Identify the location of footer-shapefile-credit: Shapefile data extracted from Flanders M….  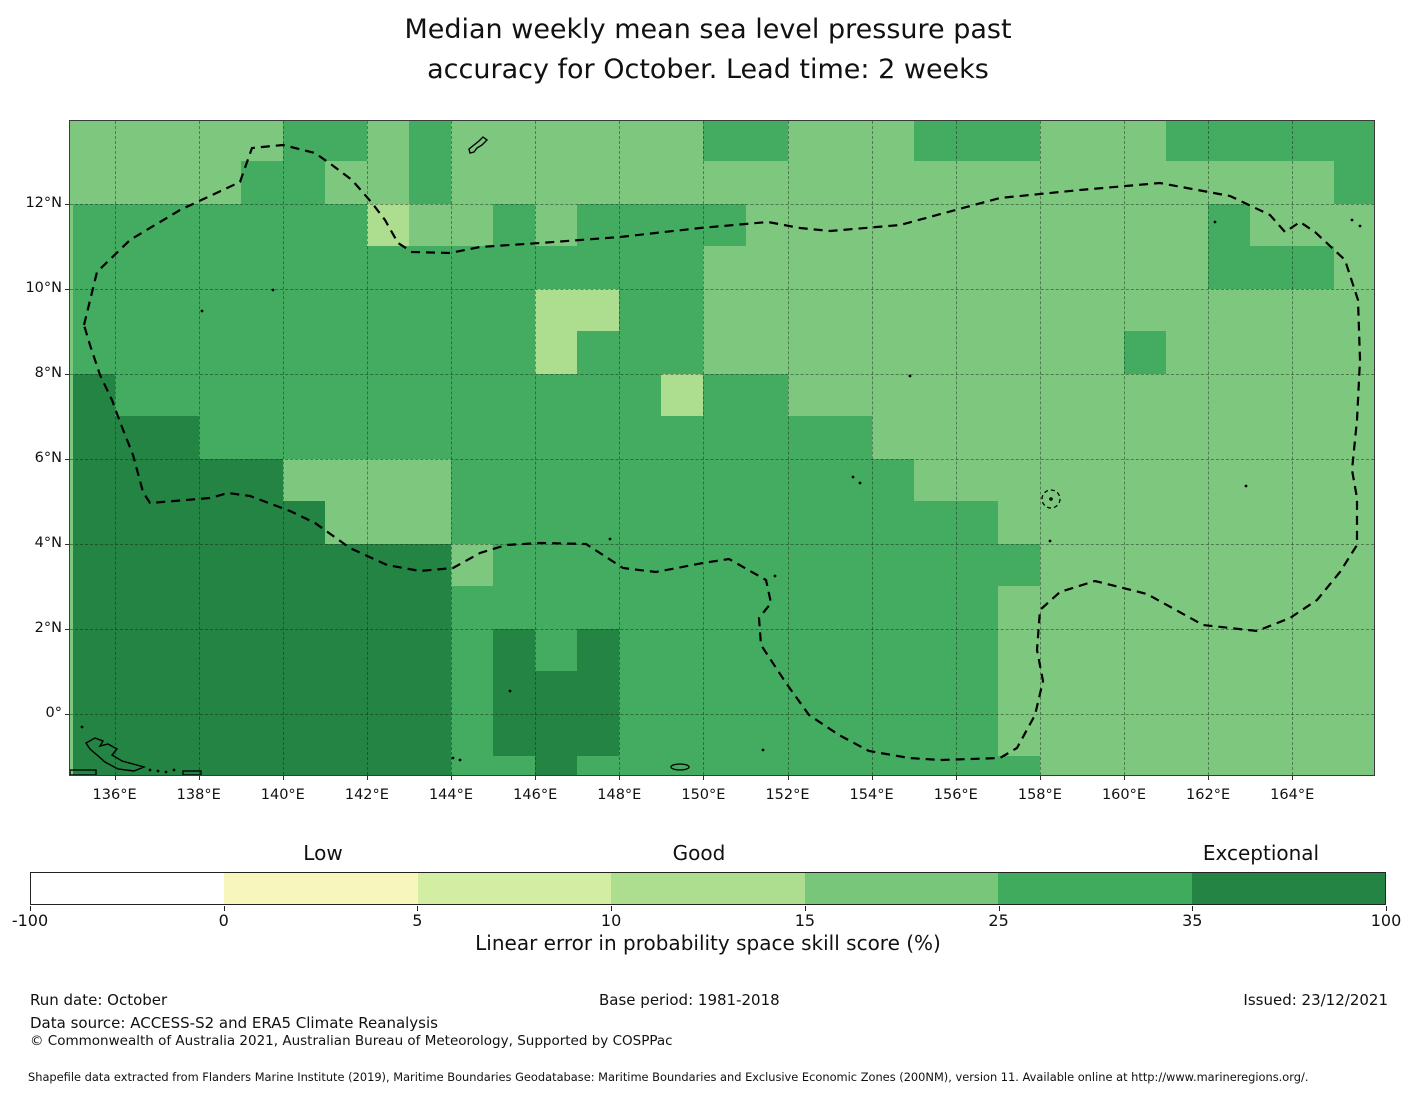
(668, 1077).